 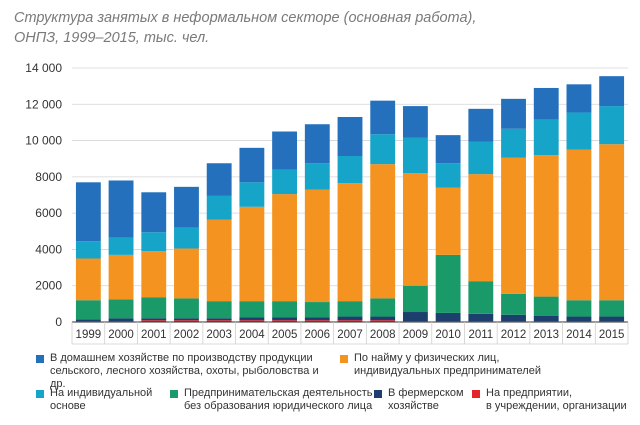 What do you see at coordinates (350, 335) in the screenshot?
I see `x-tick-label: 2007` at bounding box center [350, 335].